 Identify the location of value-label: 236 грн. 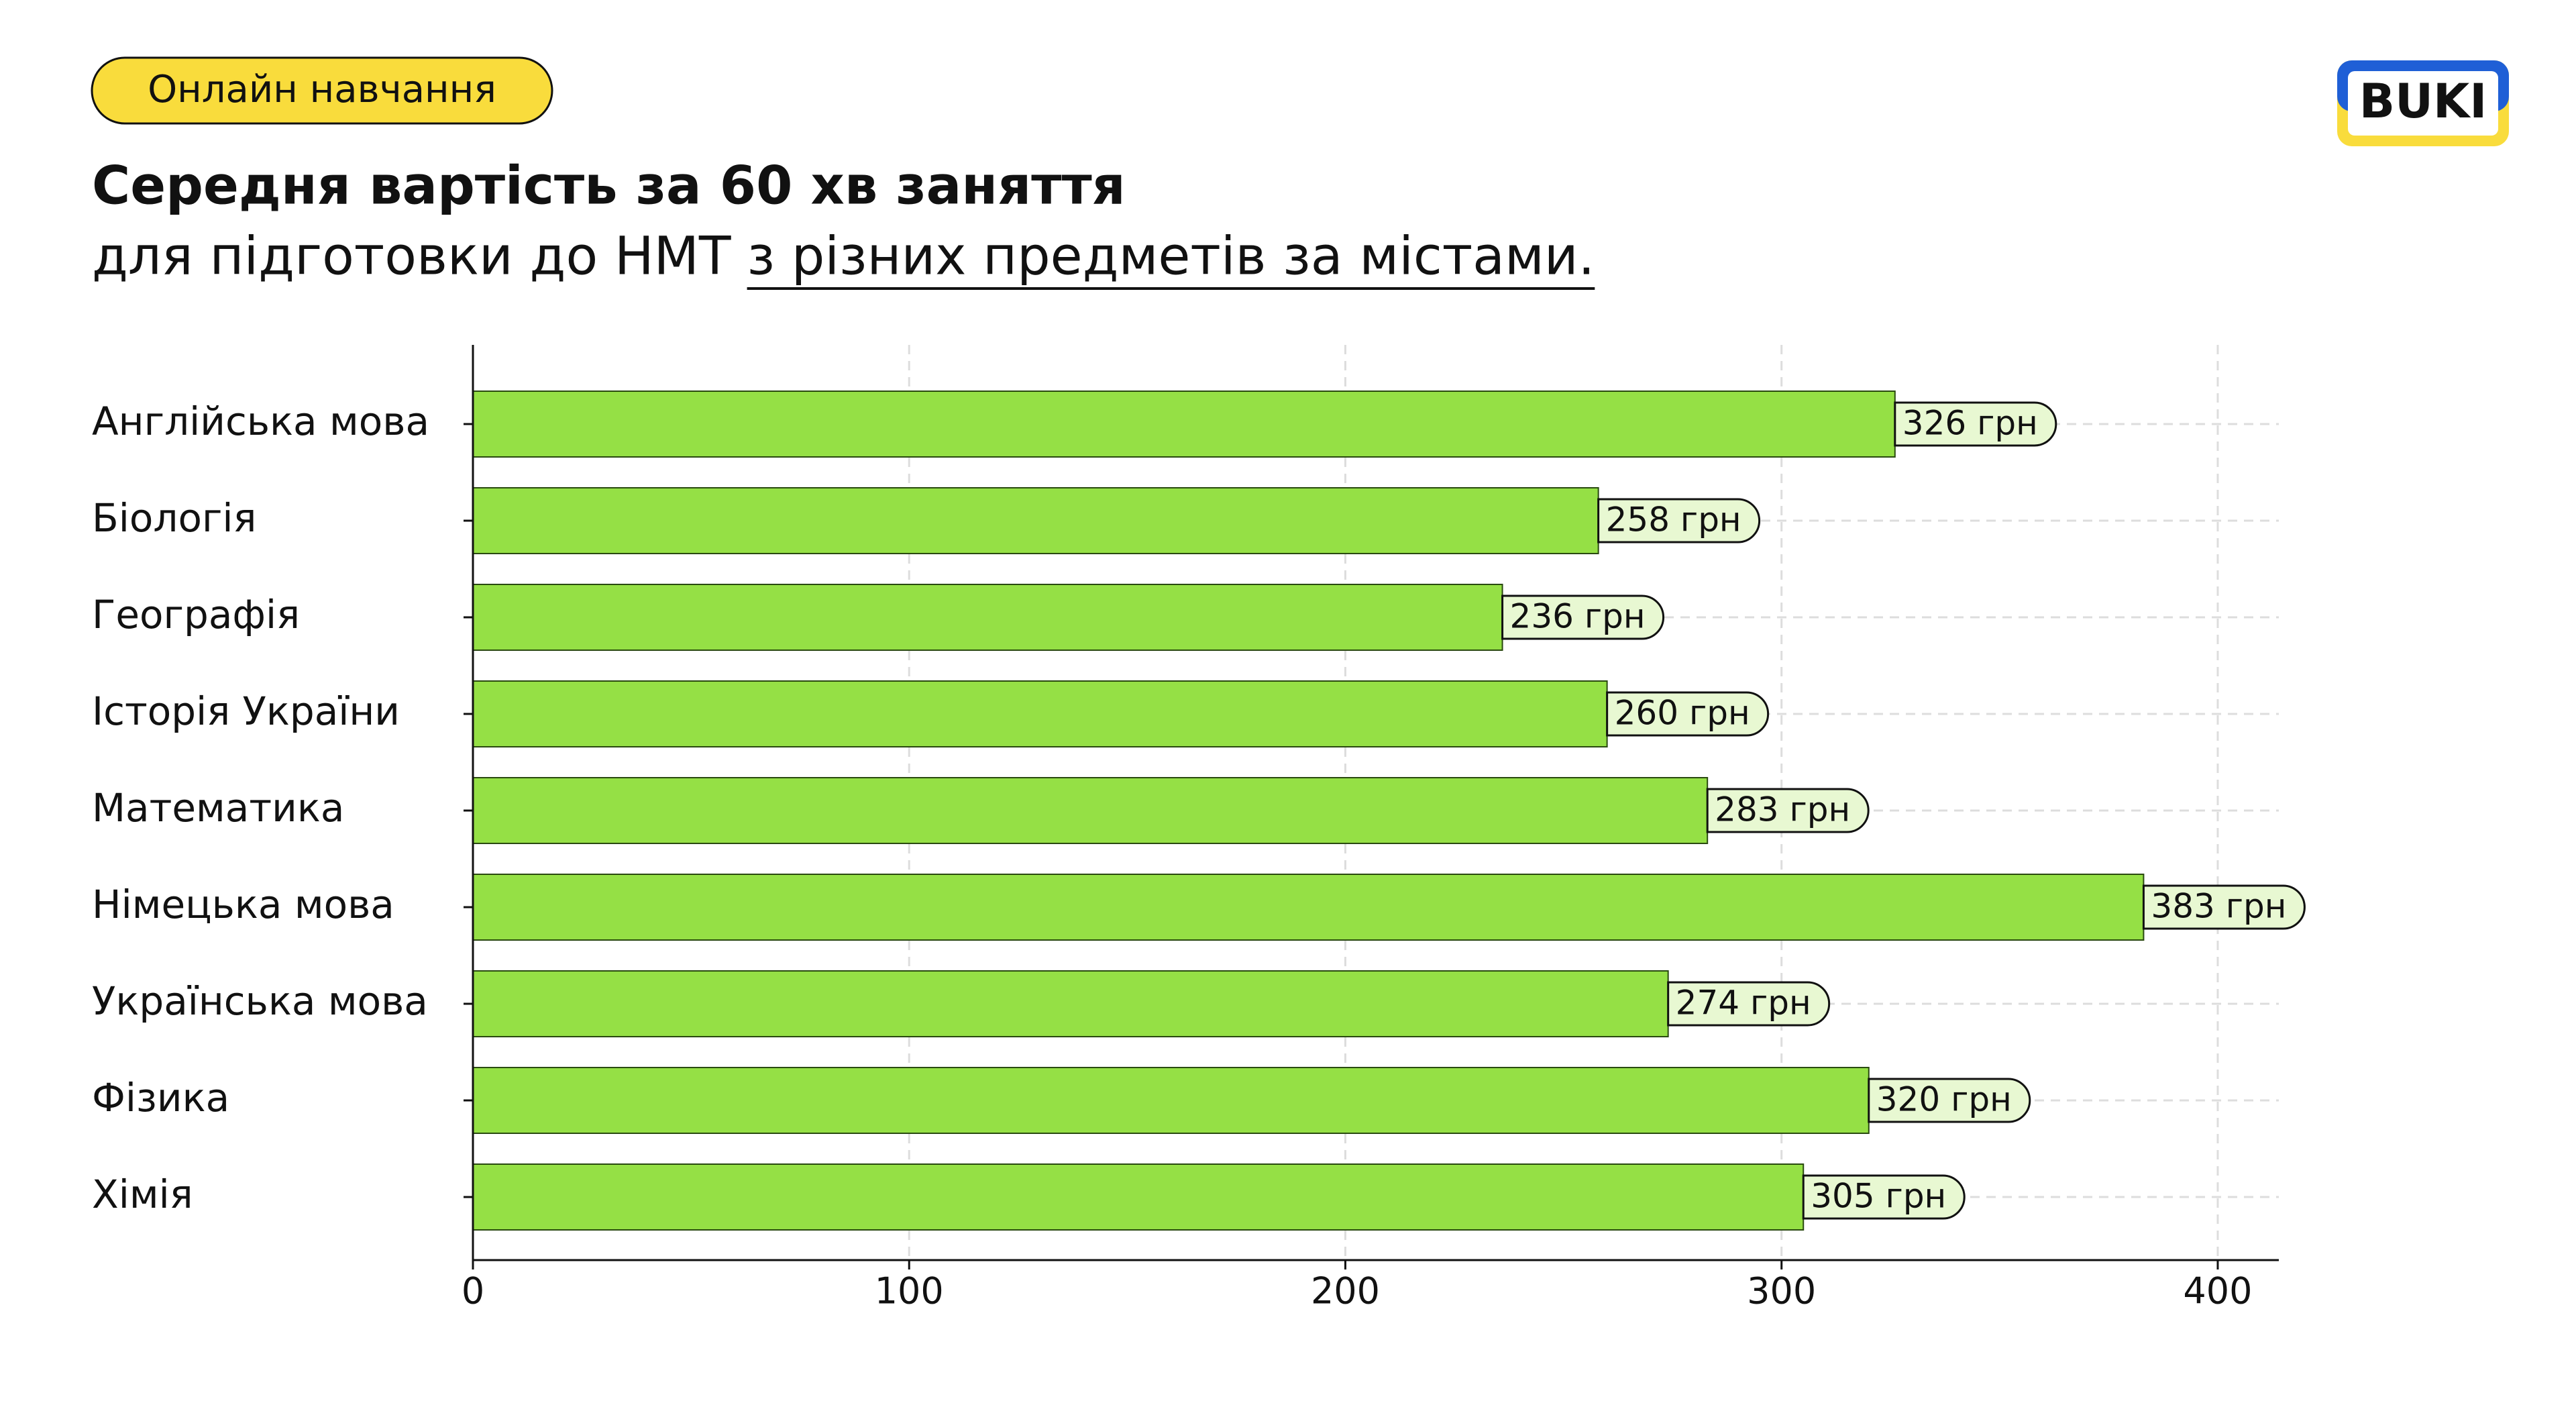
(1578, 616).